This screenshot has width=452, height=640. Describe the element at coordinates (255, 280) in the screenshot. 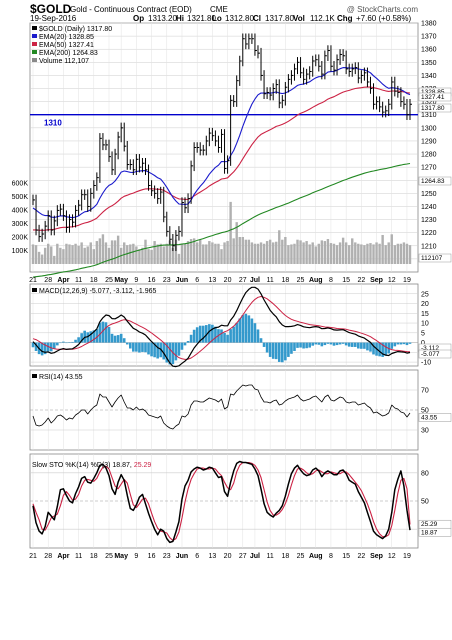

I see `x-axis-label: Jul` at that location.